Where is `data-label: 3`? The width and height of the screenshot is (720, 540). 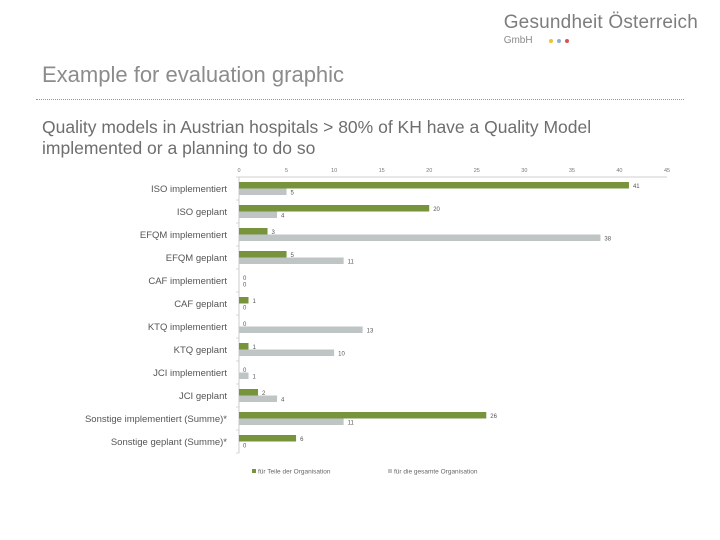 data-label: 3 is located at coordinates (274, 233).